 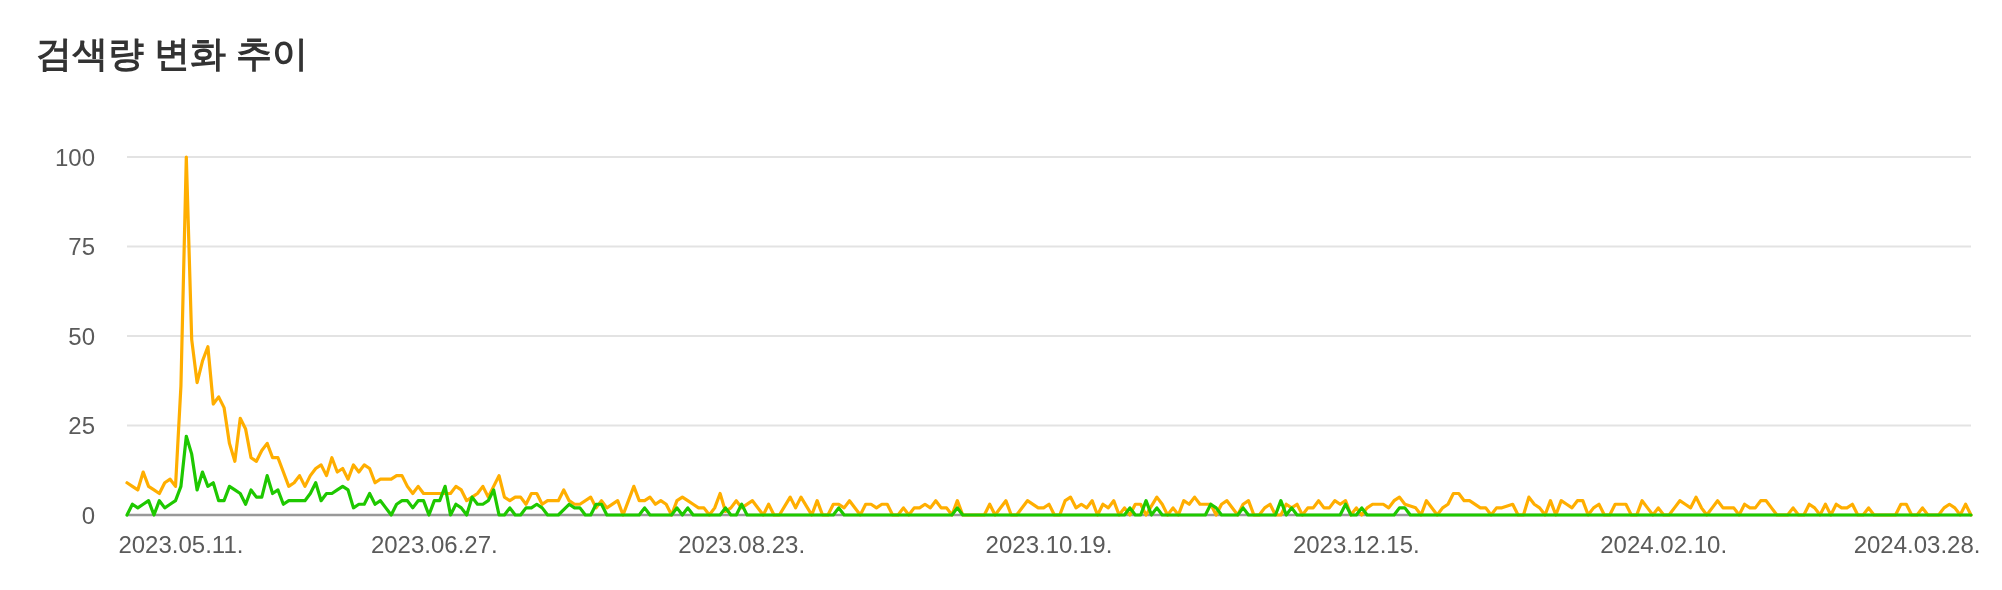 What do you see at coordinates (742, 544) in the screenshot?
I see `x-tick-label: 2023.08.23.` at bounding box center [742, 544].